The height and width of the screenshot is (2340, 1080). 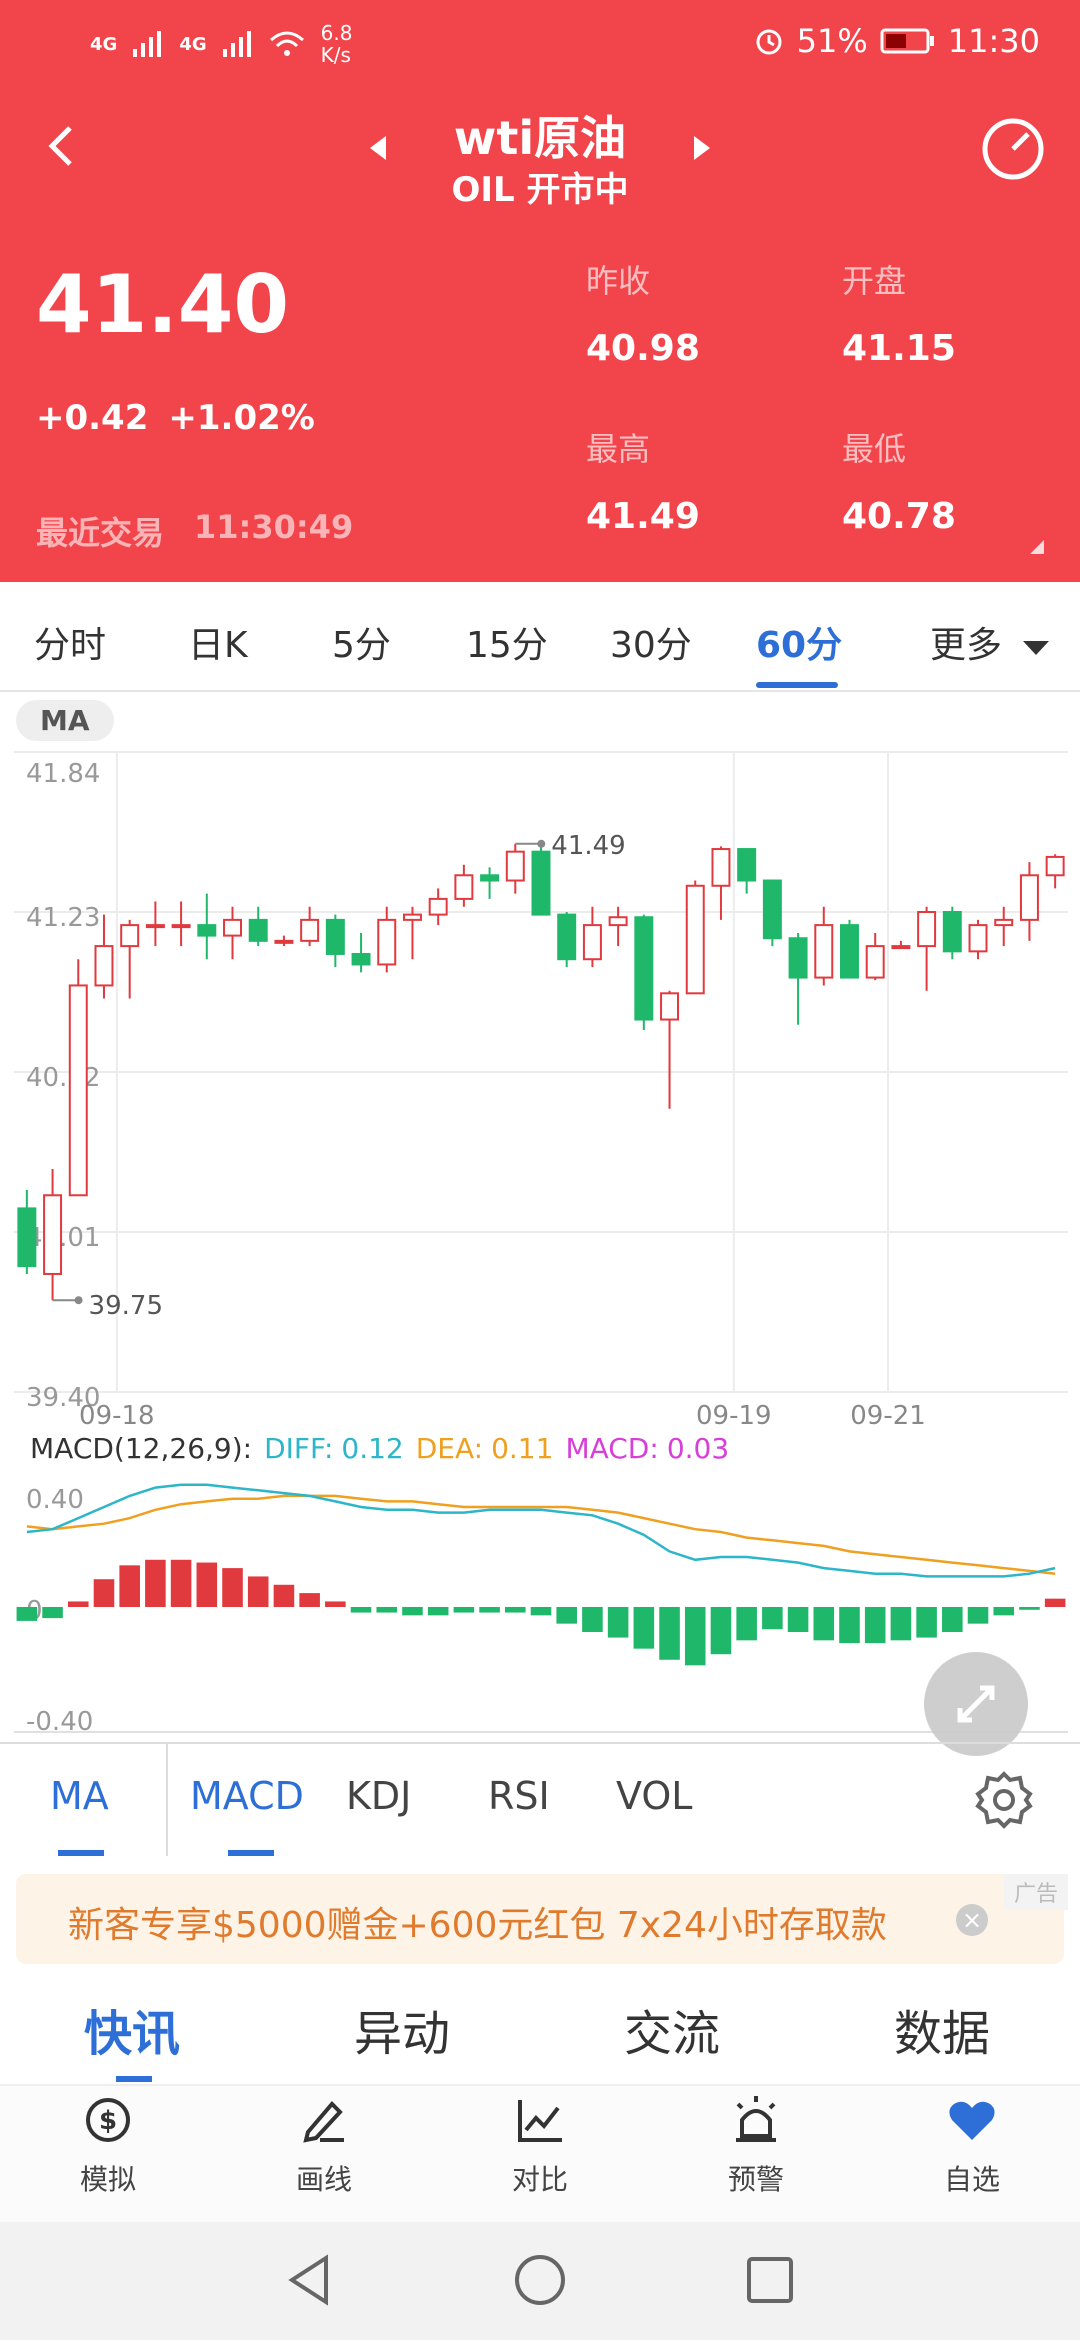 What do you see at coordinates (540, 2033) in the screenshot?
I see `news-tabs: 快讯 异动 交流 数据` at bounding box center [540, 2033].